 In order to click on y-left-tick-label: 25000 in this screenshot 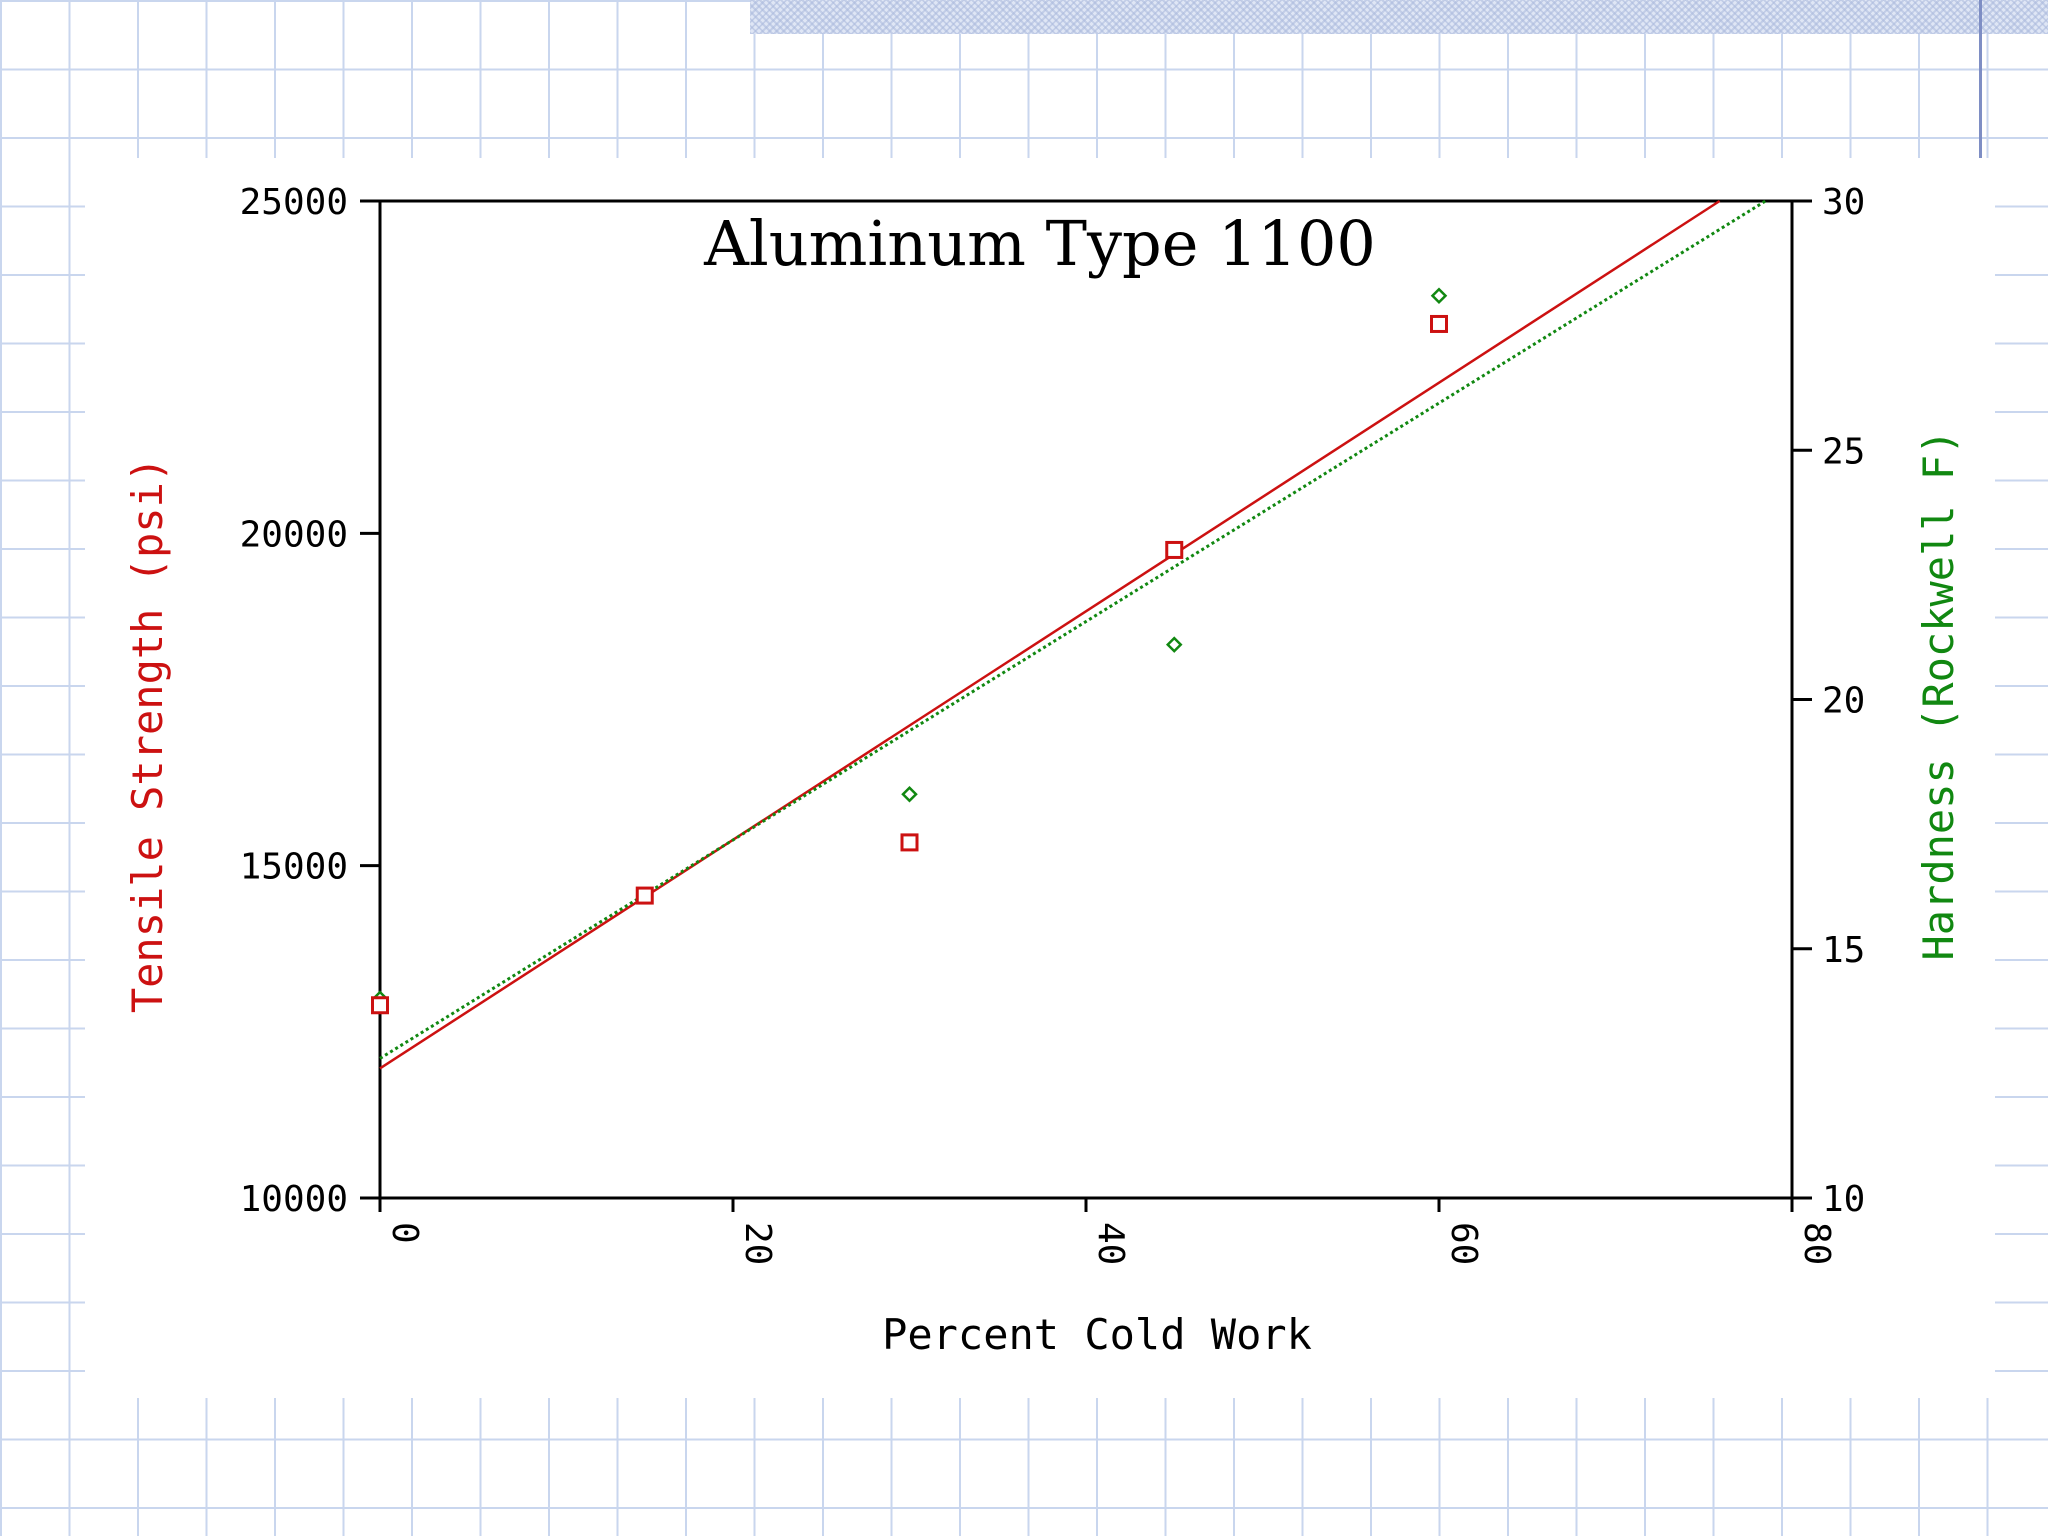, I will do `click(294, 202)`.